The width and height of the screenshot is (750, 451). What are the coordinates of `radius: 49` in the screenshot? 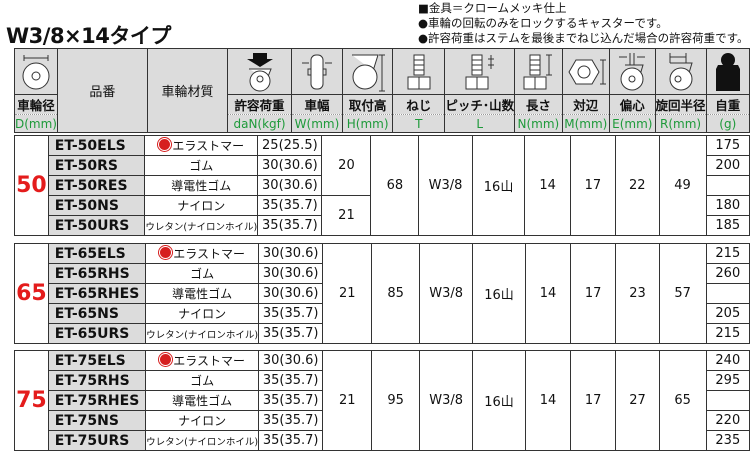 It's located at (682, 185).